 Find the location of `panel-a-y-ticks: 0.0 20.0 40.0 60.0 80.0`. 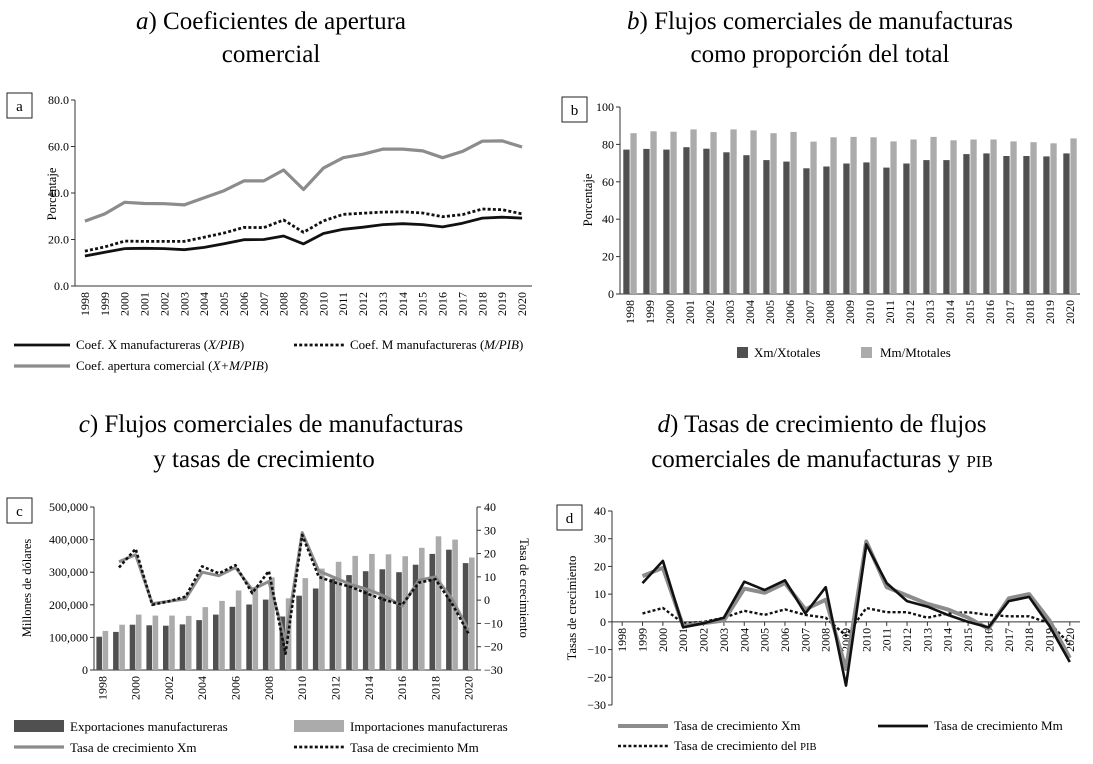

panel-a-y-ticks: 0.0 20.0 40.0 60.0 80.0 is located at coordinates (61, 193).